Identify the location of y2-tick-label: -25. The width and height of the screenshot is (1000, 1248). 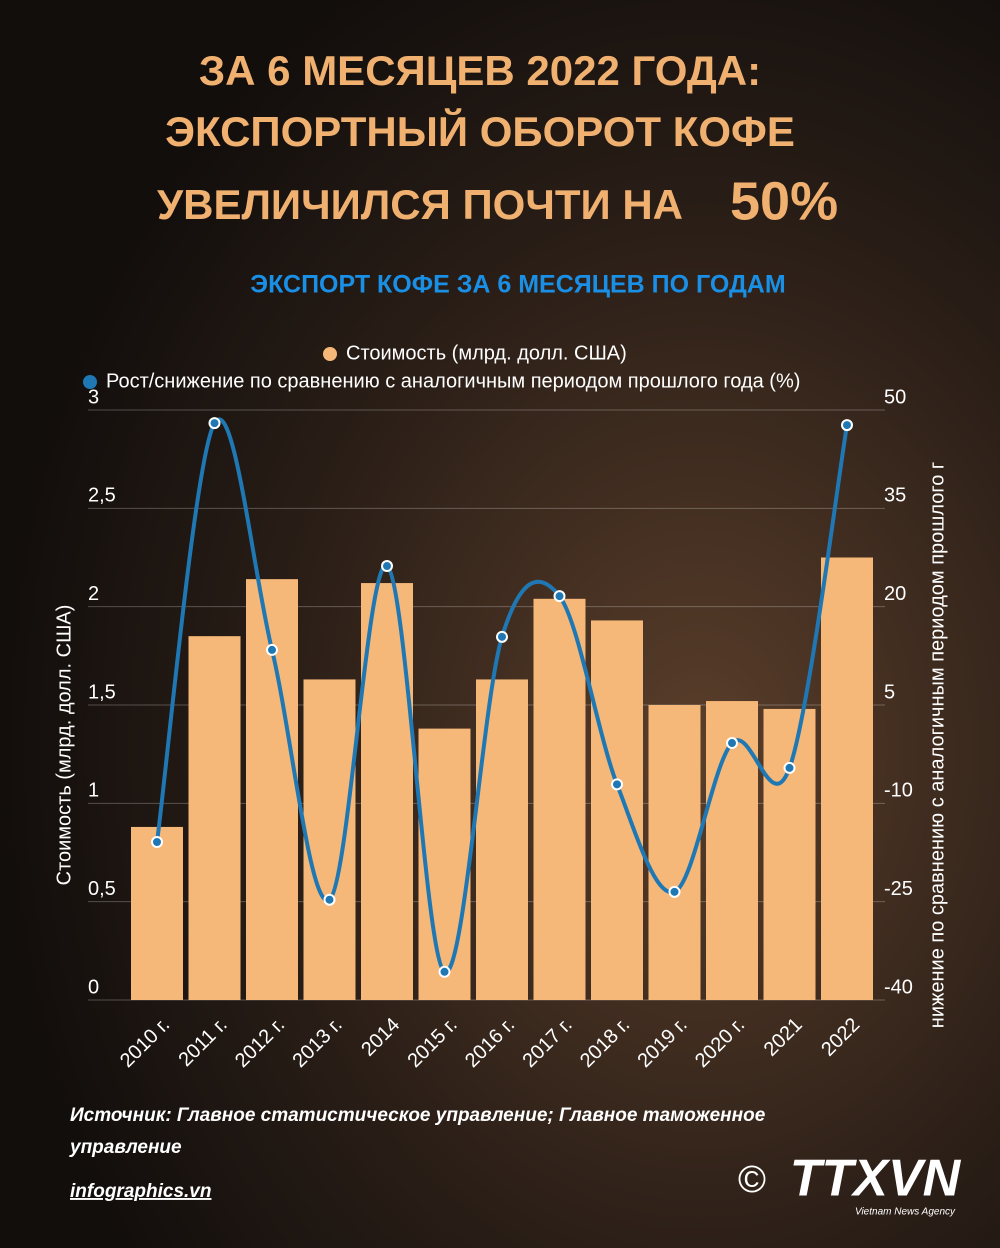
(898, 889).